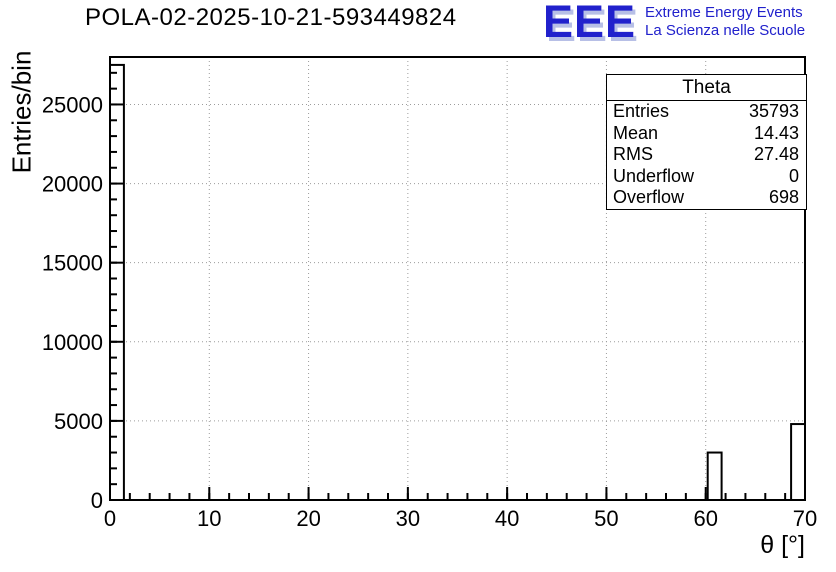  I want to click on y-tick-label: 15000, so click(72, 263).